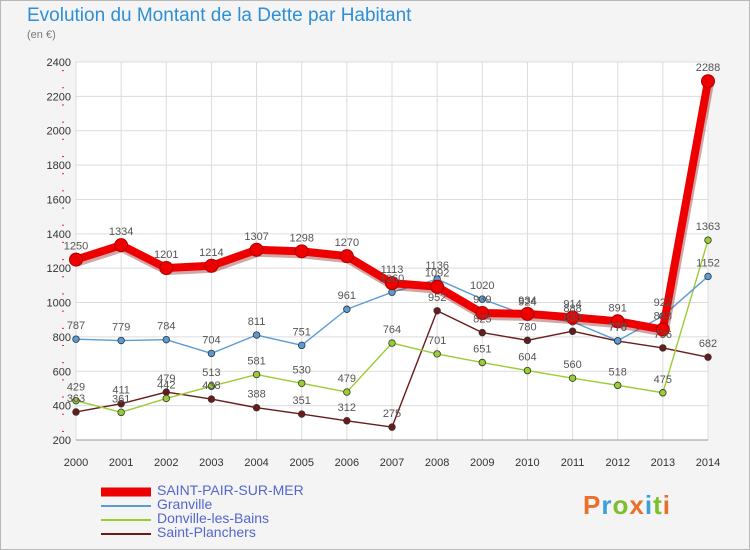  Describe the element at coordinates (618, 328) in the screenshot. I see `data-label: 776` at that location.